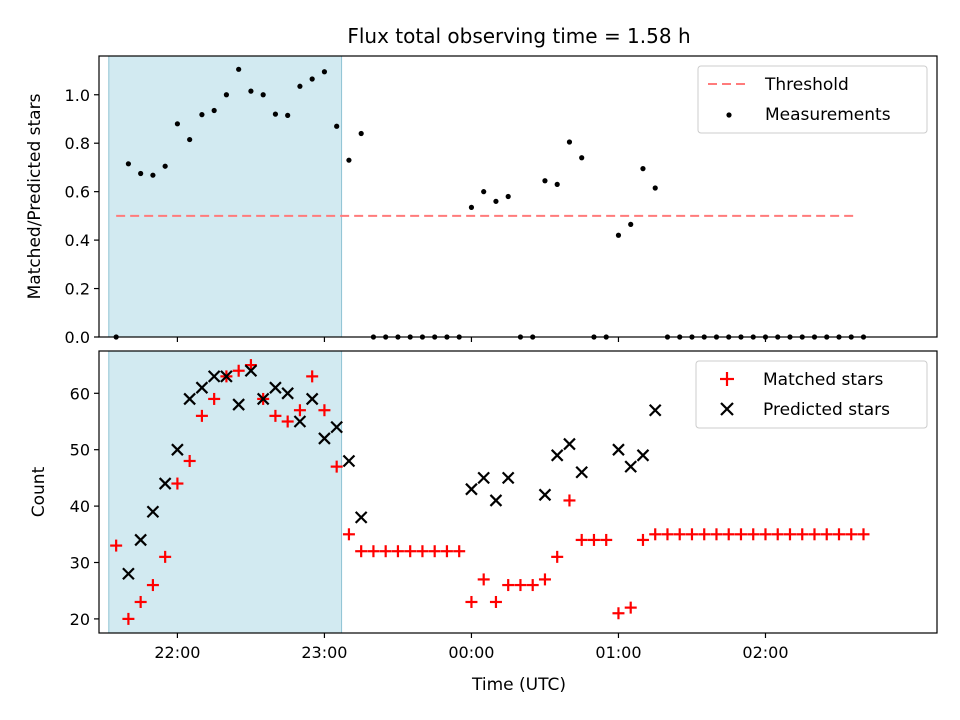 This screenshot has height=720, width=960. I want to click on y-tick-label: 60, so click(80, 393).